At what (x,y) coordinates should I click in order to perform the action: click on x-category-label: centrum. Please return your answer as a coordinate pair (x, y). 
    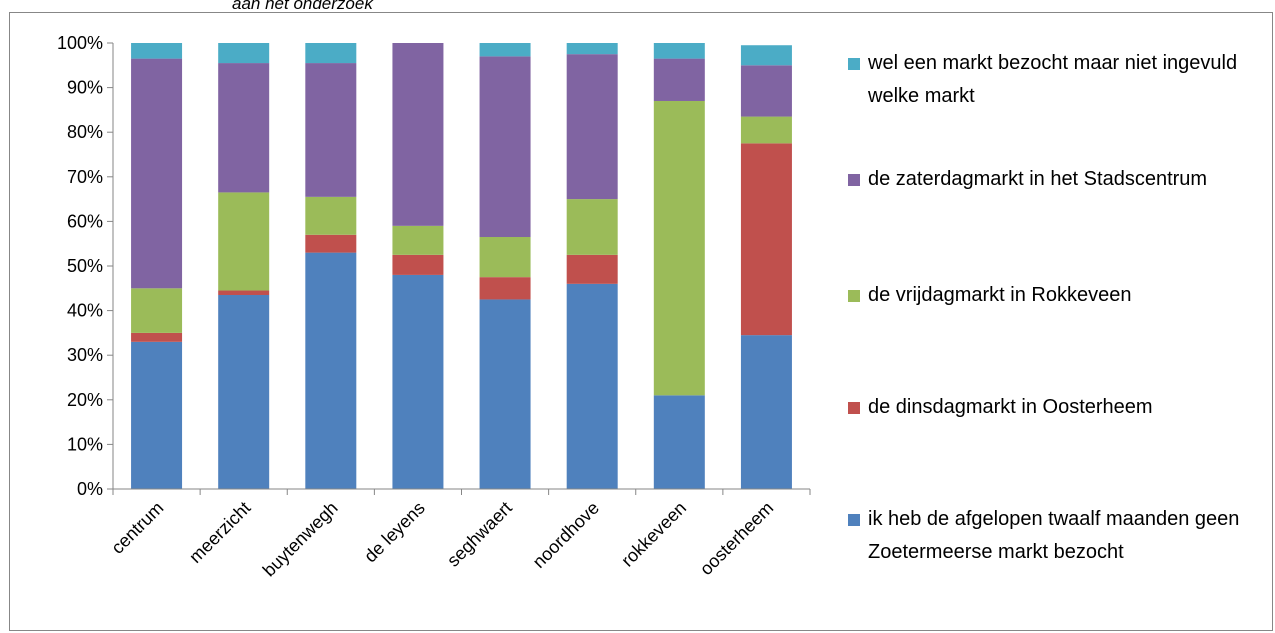
    Looking at the image, I should click on (137, 528).